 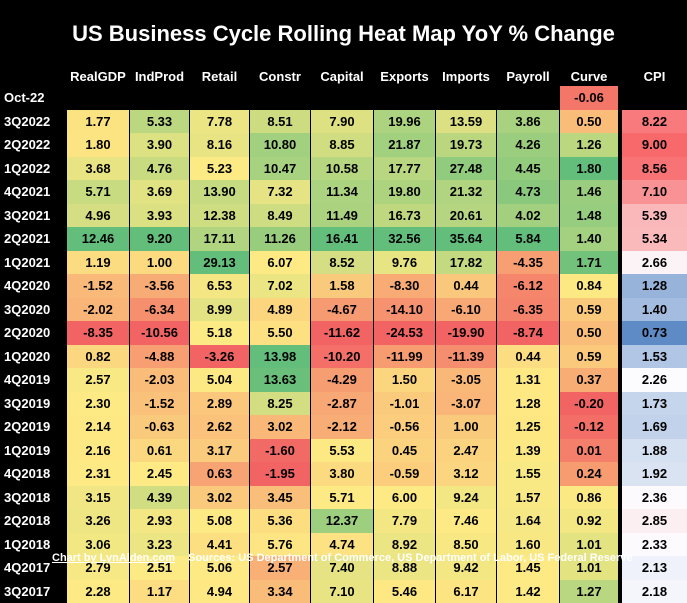 What do you see at coordinates (528, 262) in the screenshot?
I see `heatmap-cell: -4.35` at bounding box center [528, 262].